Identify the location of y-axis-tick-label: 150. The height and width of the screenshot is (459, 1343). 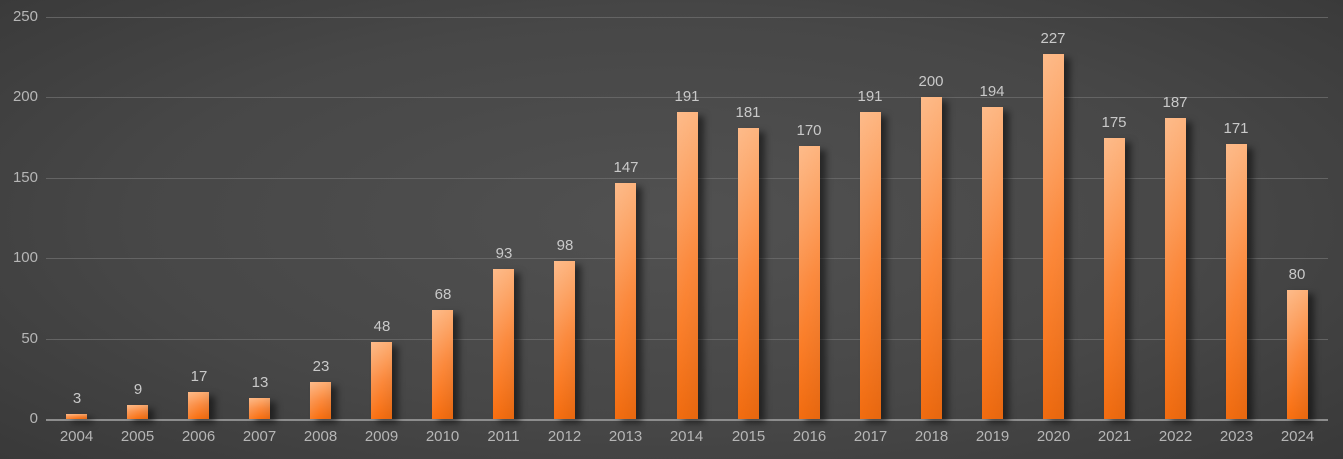
(25, 177).